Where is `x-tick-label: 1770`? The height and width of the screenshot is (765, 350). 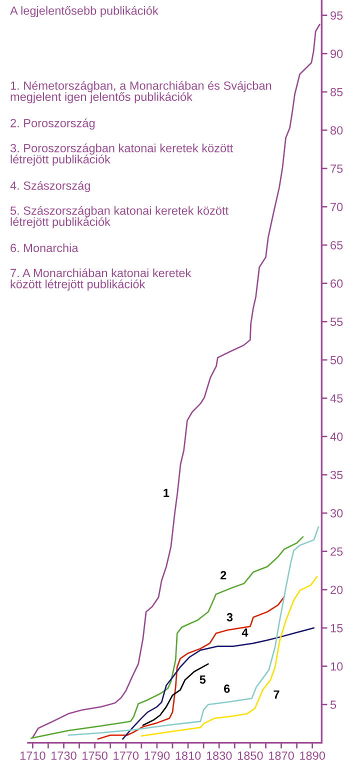 x-tick-label: 1770 is located at coordinates (126, 755).